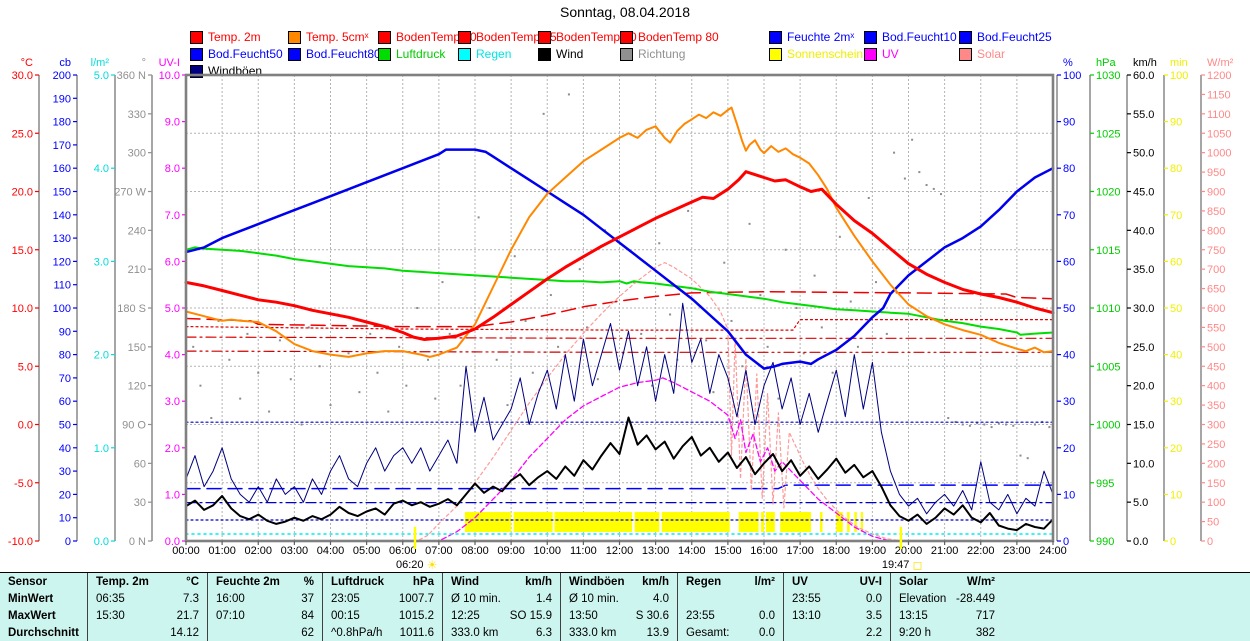 This screenshot has height=641, width=1250. I want to click on axis-tick-label: 3.0, so click(172, 402).